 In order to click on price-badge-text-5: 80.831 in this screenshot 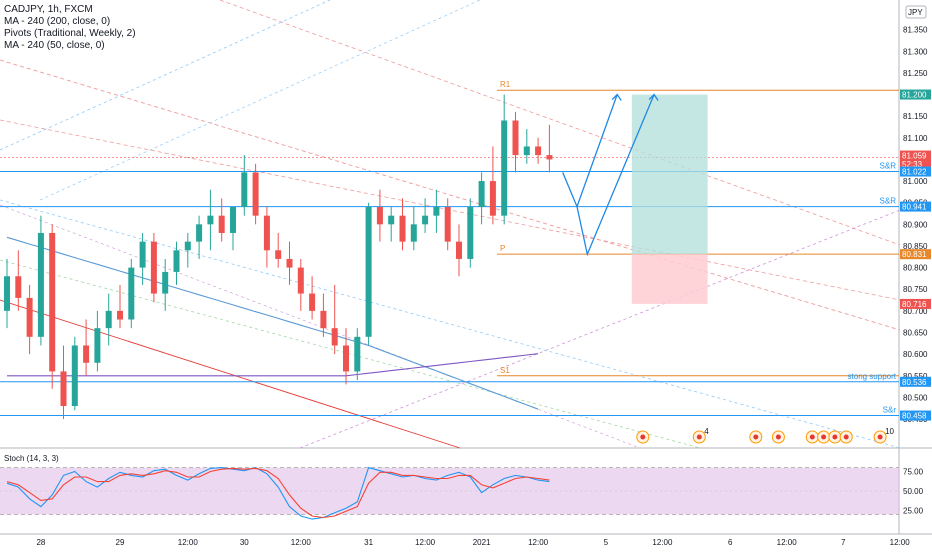, I will do `click(914, 254)`.